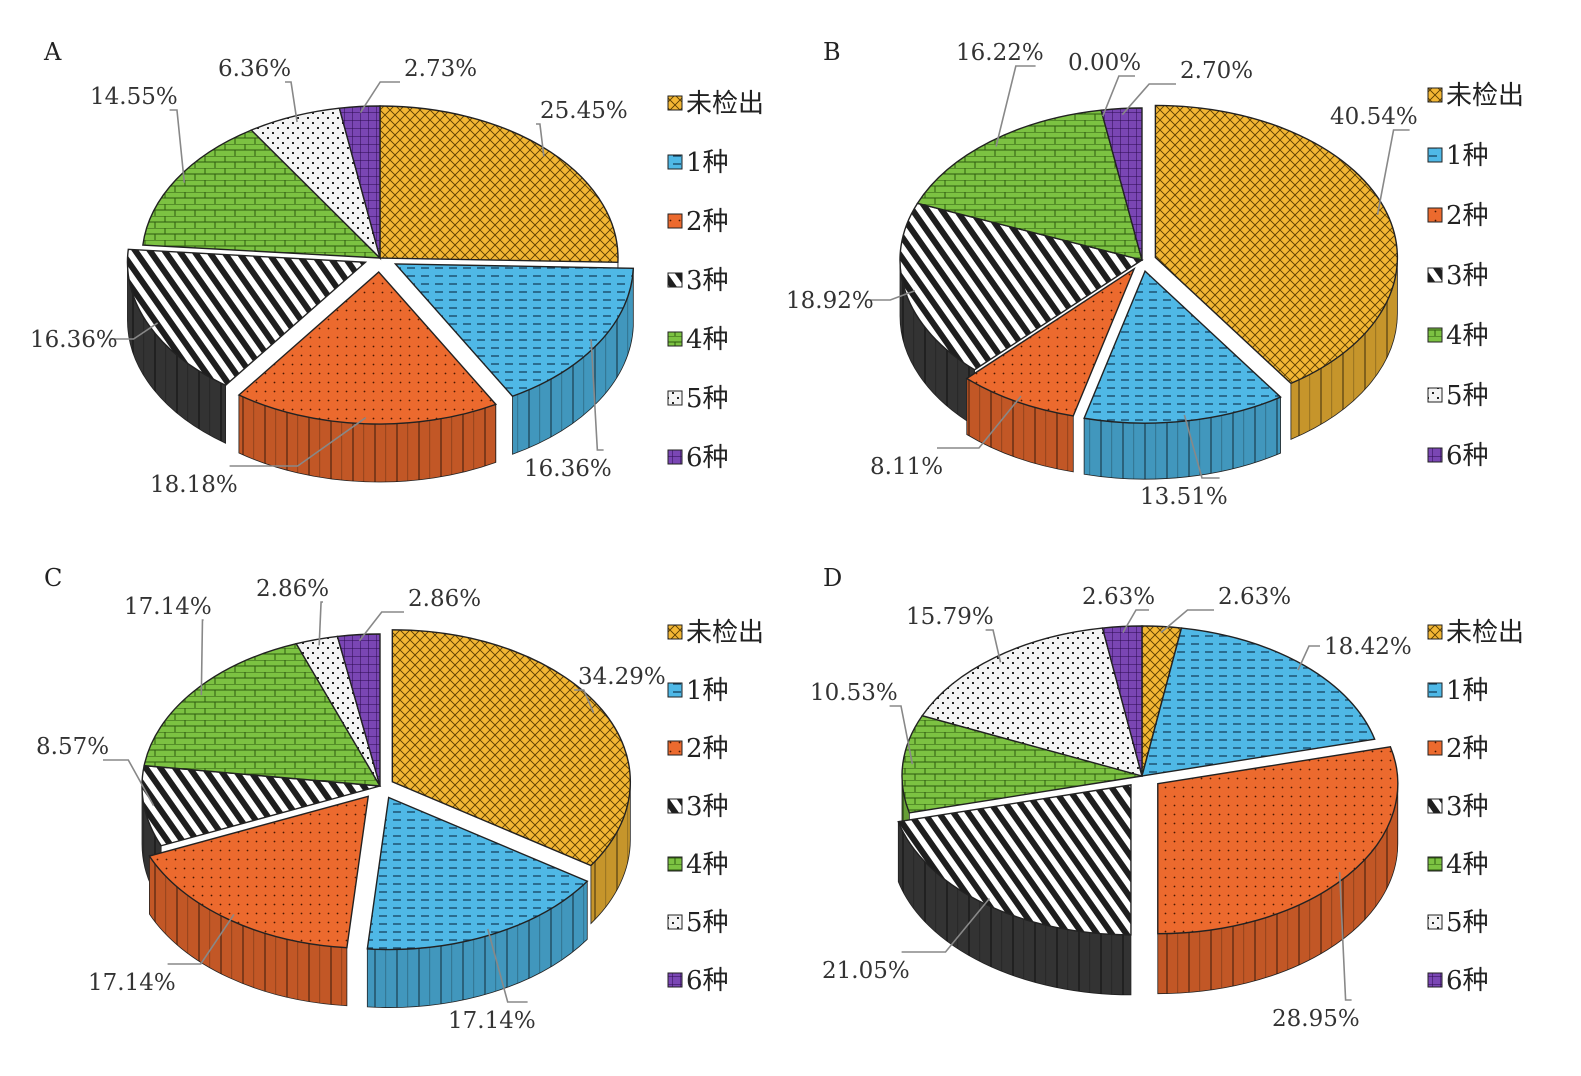 The image size is (1581, 1076). I want to click on data-label-5种: 0.00%, so click(1104, 63).